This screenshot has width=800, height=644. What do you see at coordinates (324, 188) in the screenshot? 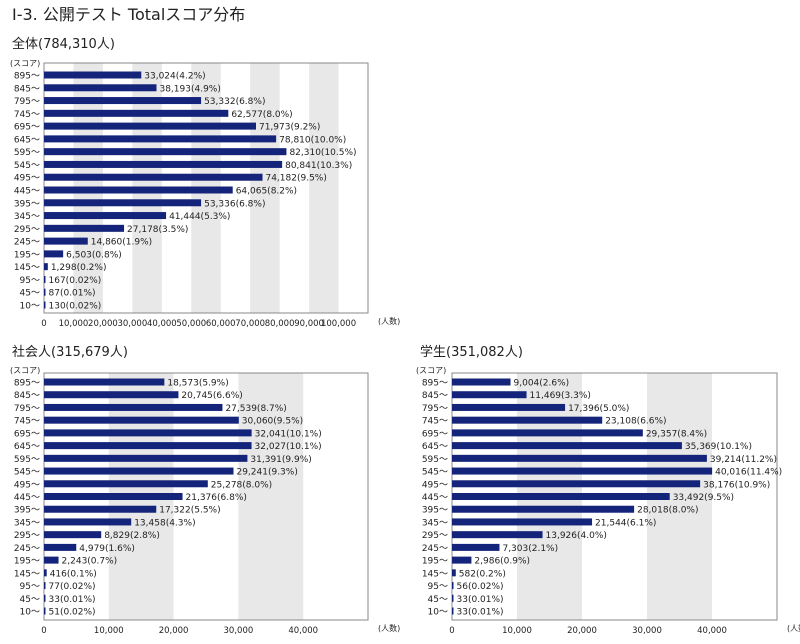
I see `grid-band` at bounding box center [324, 188].